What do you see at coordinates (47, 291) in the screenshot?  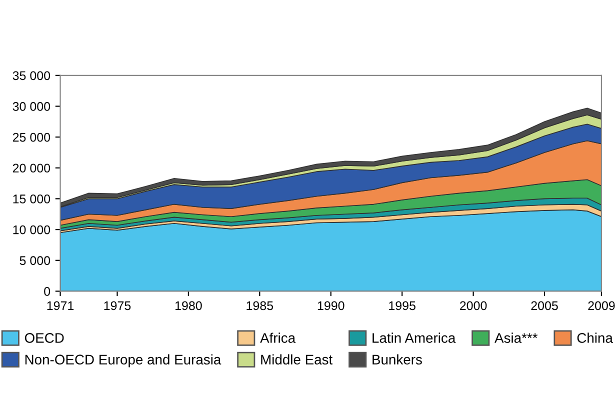 I see `y-tick-label: 0` at bounding box center [47, 291].